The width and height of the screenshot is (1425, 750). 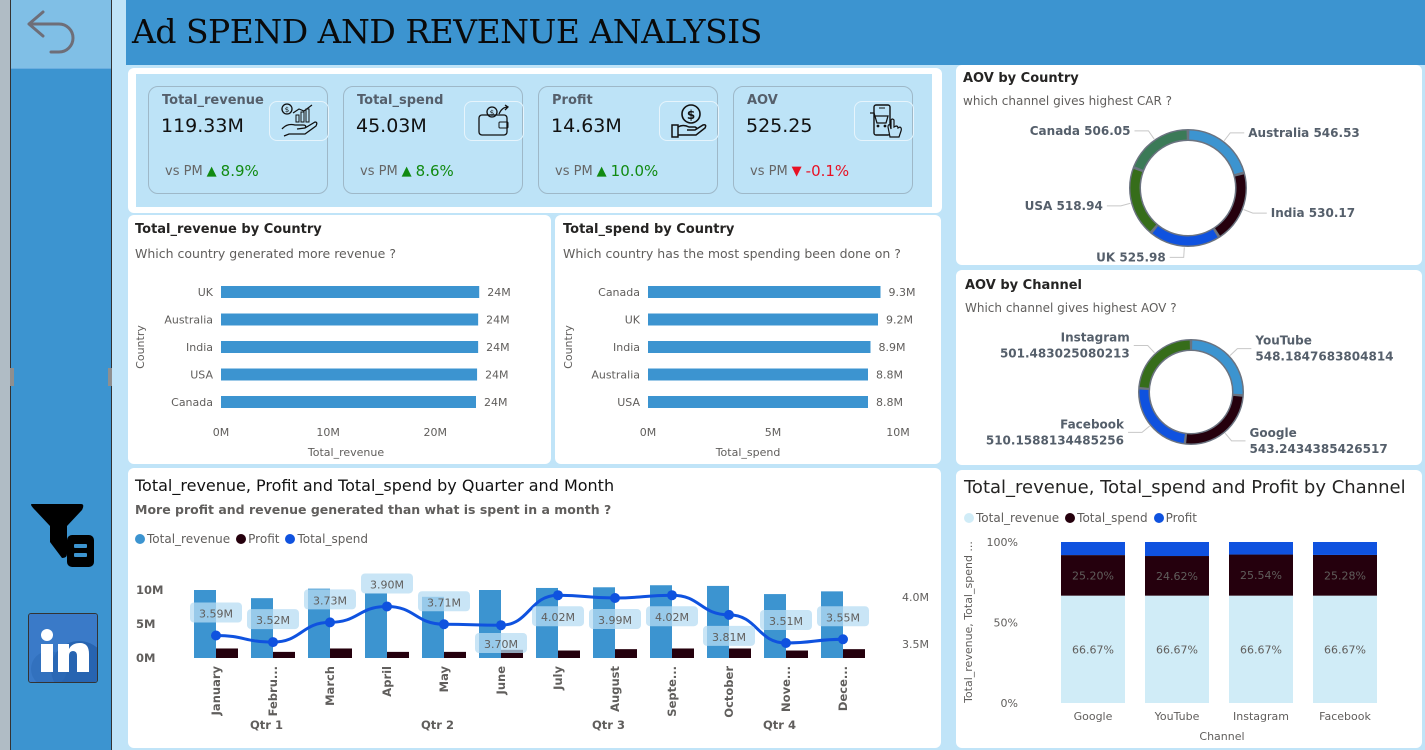 I want to click on y-axis-title: Country, so click(x=568, y=347).